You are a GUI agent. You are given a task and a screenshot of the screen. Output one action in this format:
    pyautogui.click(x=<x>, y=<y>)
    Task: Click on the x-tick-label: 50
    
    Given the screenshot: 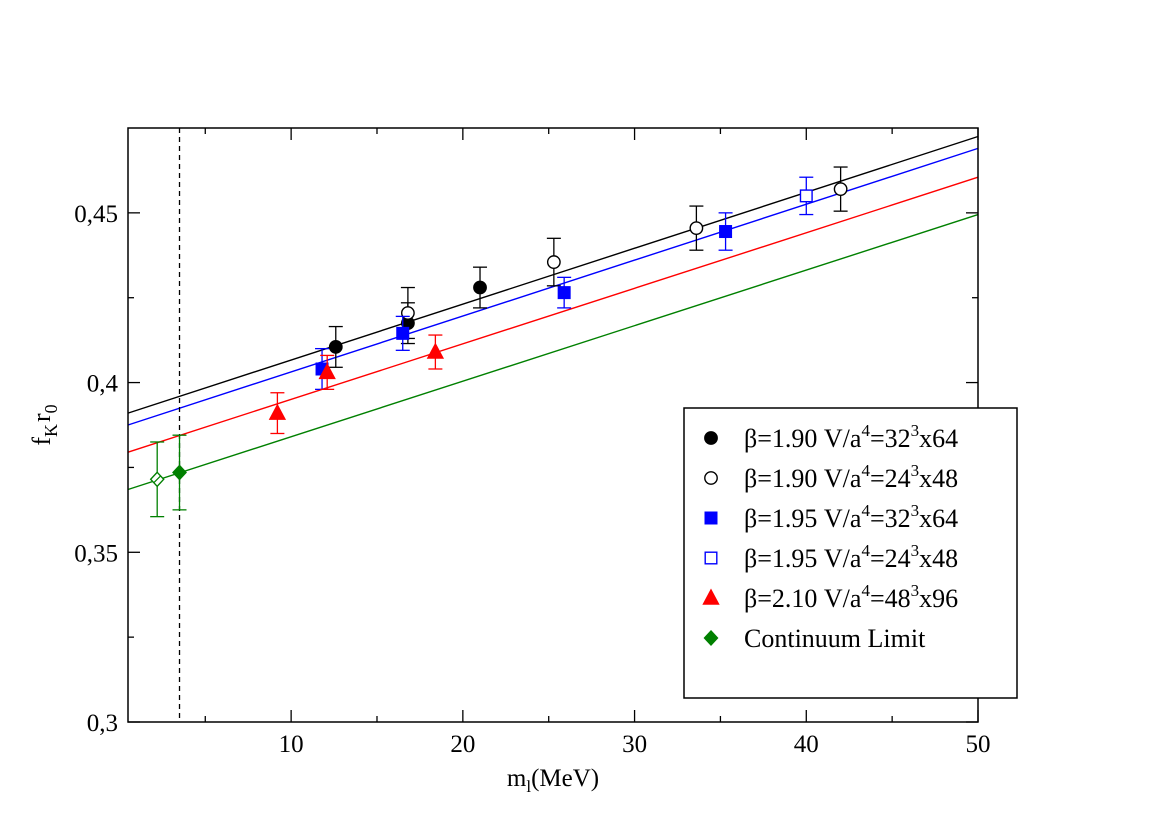 What is the action you would take?
    pyautogui.click(x=978, y=744)
    